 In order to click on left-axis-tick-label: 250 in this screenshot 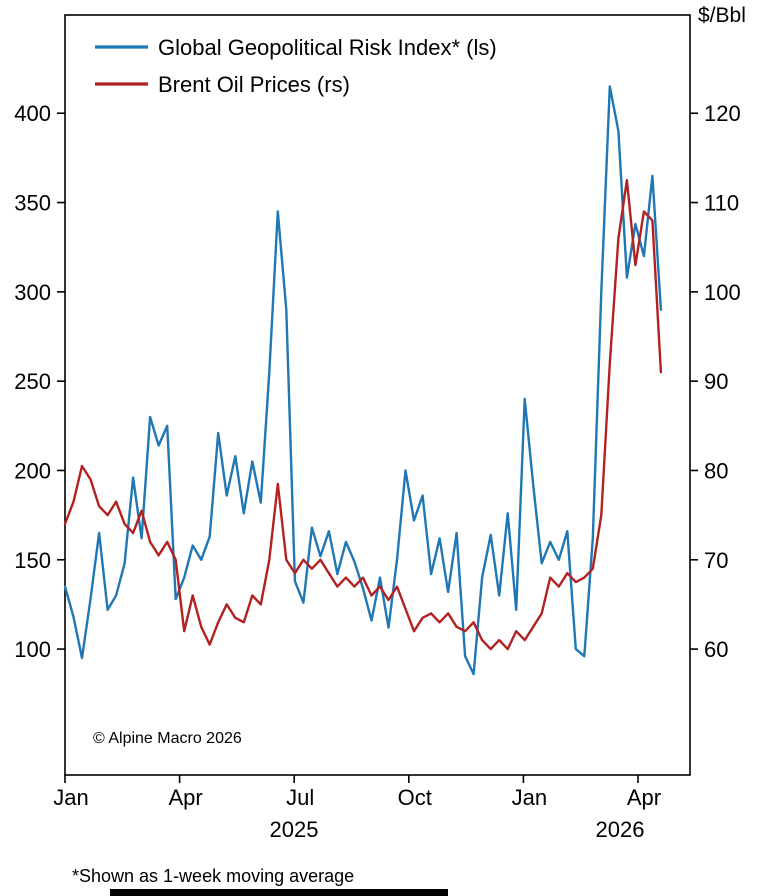, I will do `click(32, 381)`.